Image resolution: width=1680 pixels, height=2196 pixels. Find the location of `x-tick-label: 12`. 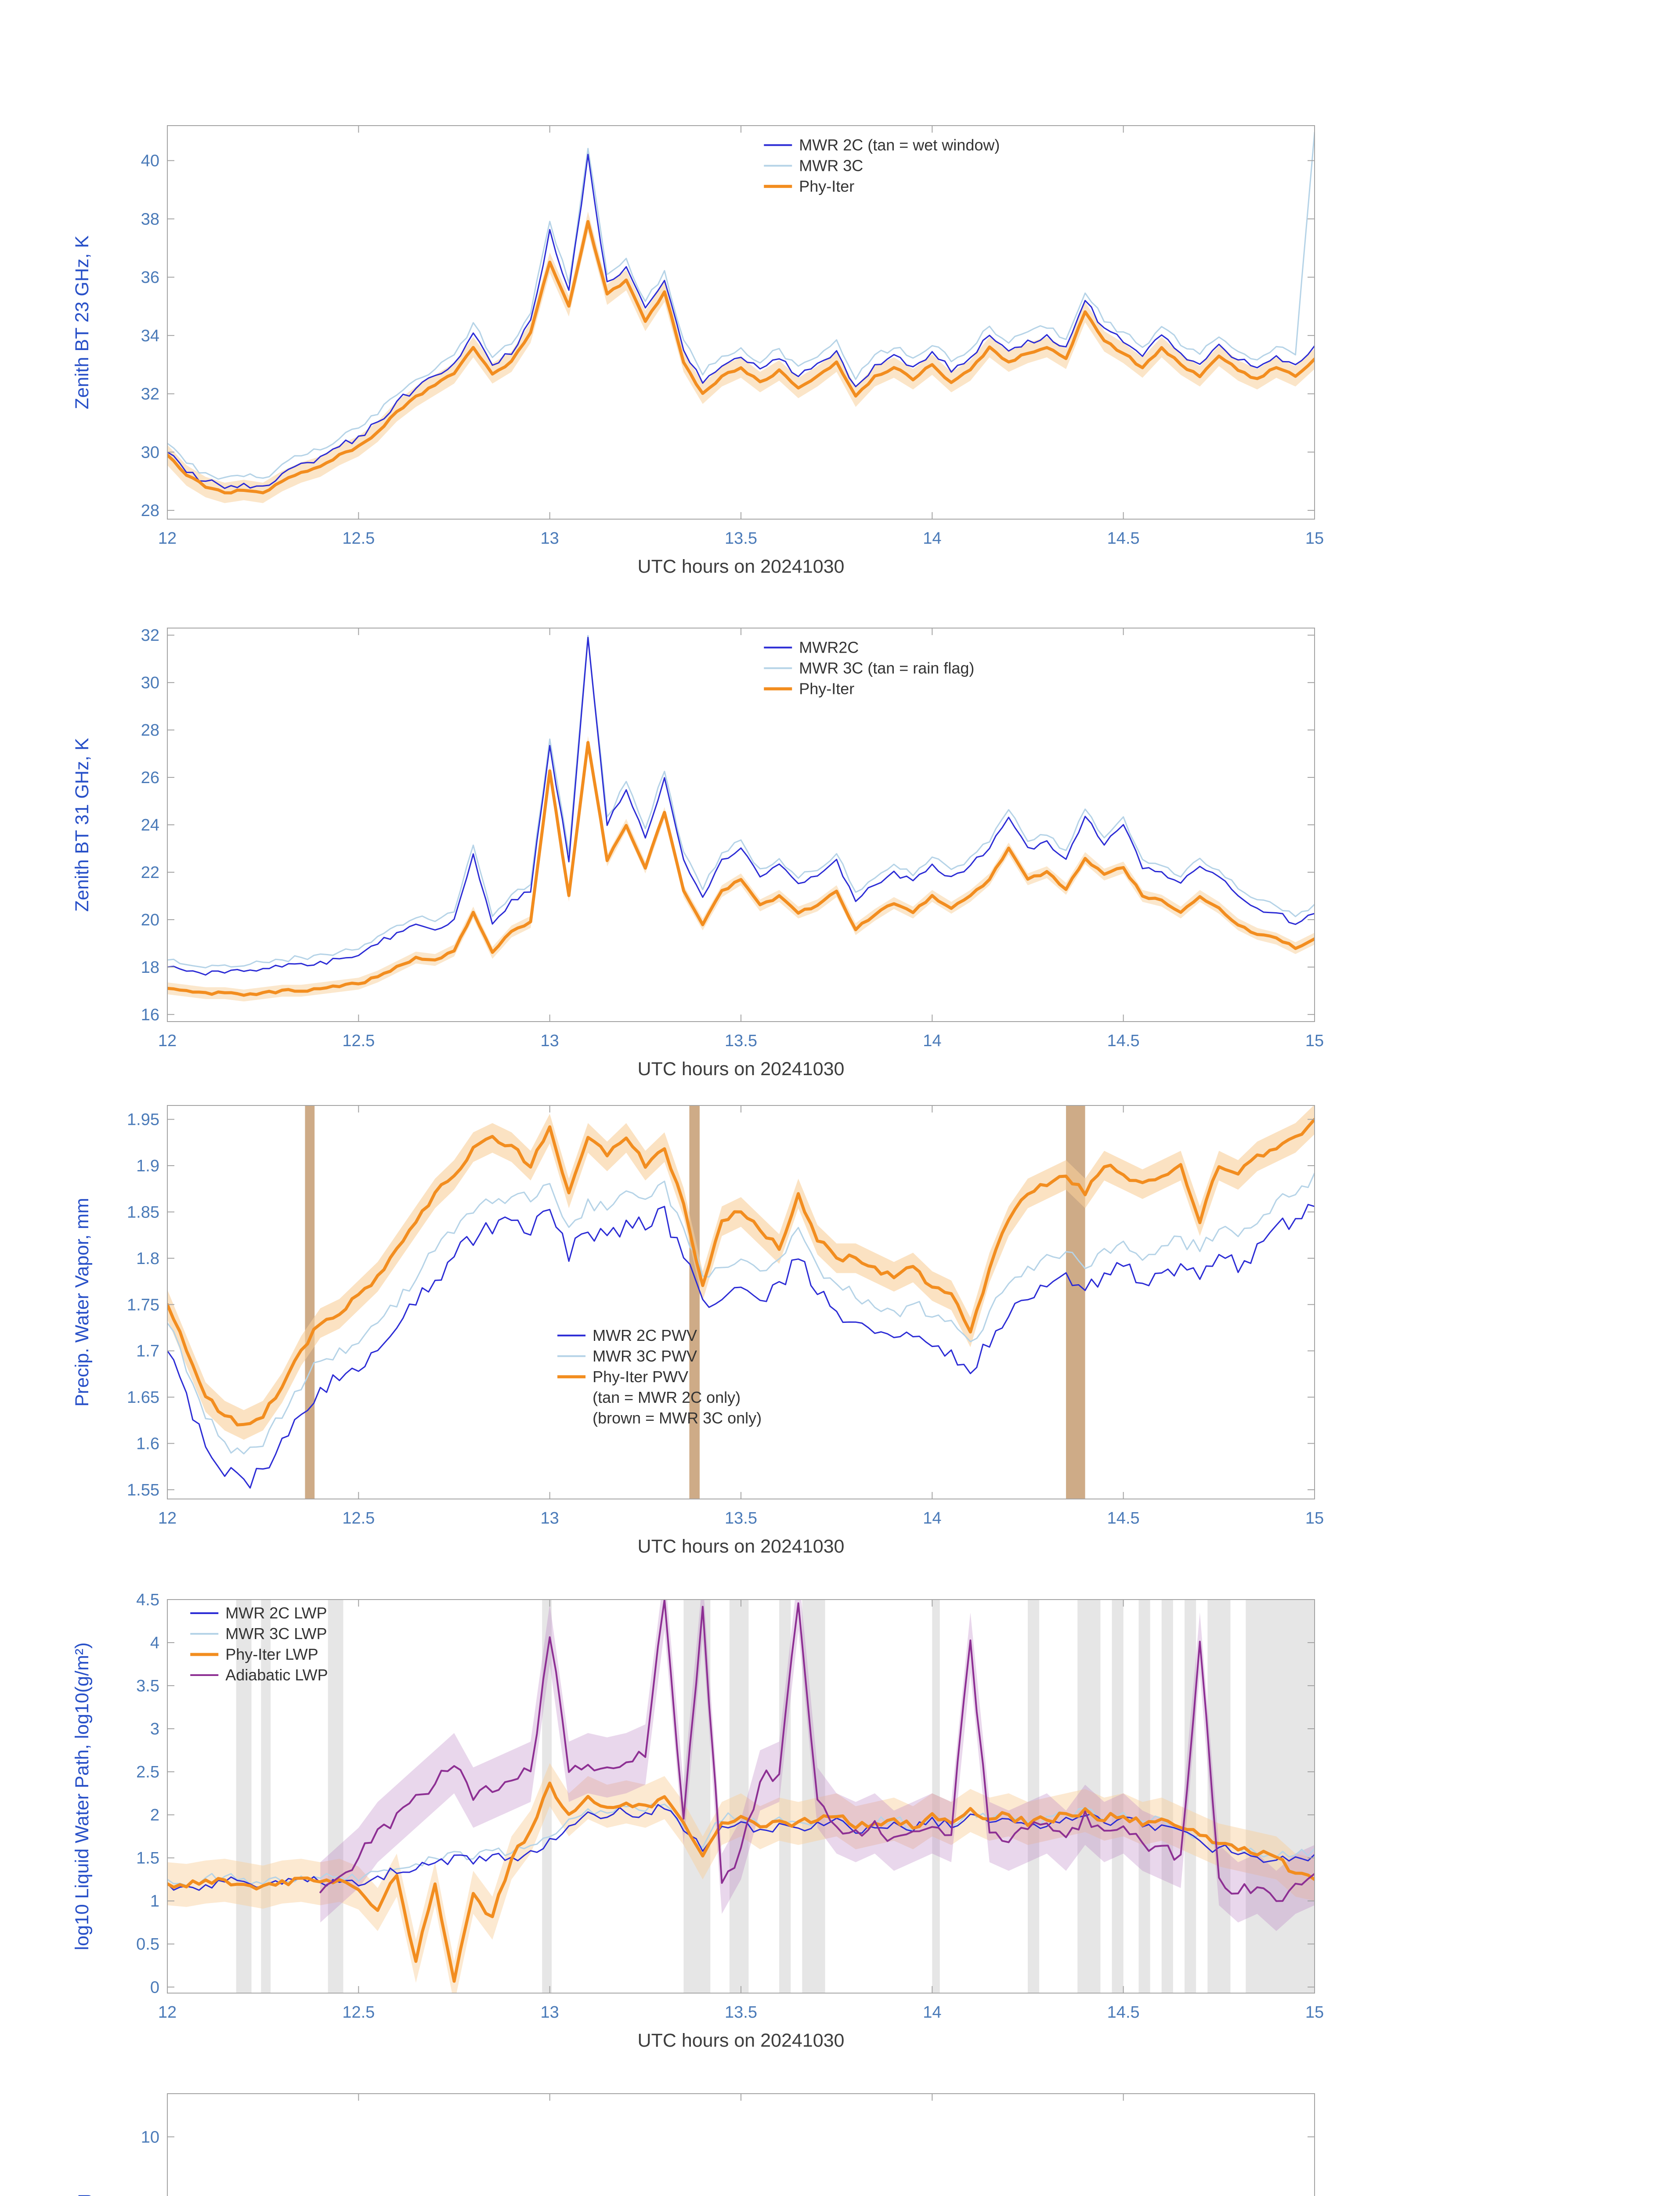

x-tick-label: 12 is located at coordinates (167, 1041).